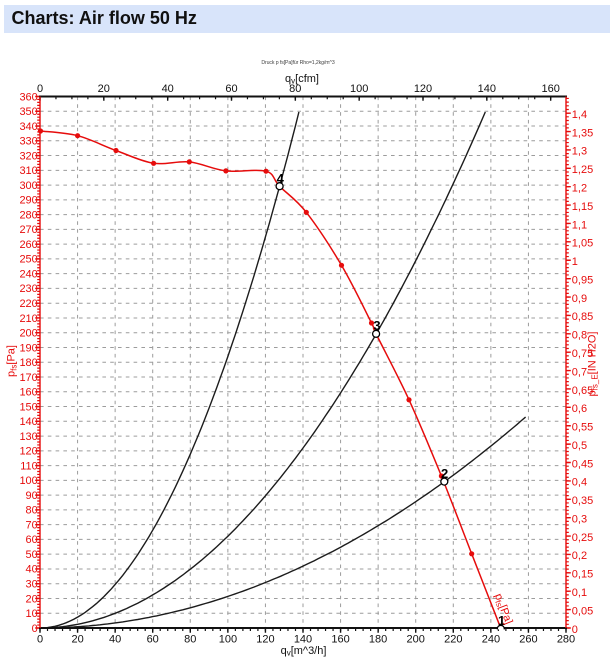  What do you see at coordinates (582, 133) in the screenshot?
I see `svg-text: 1,35` at bounding box center [582, 133].